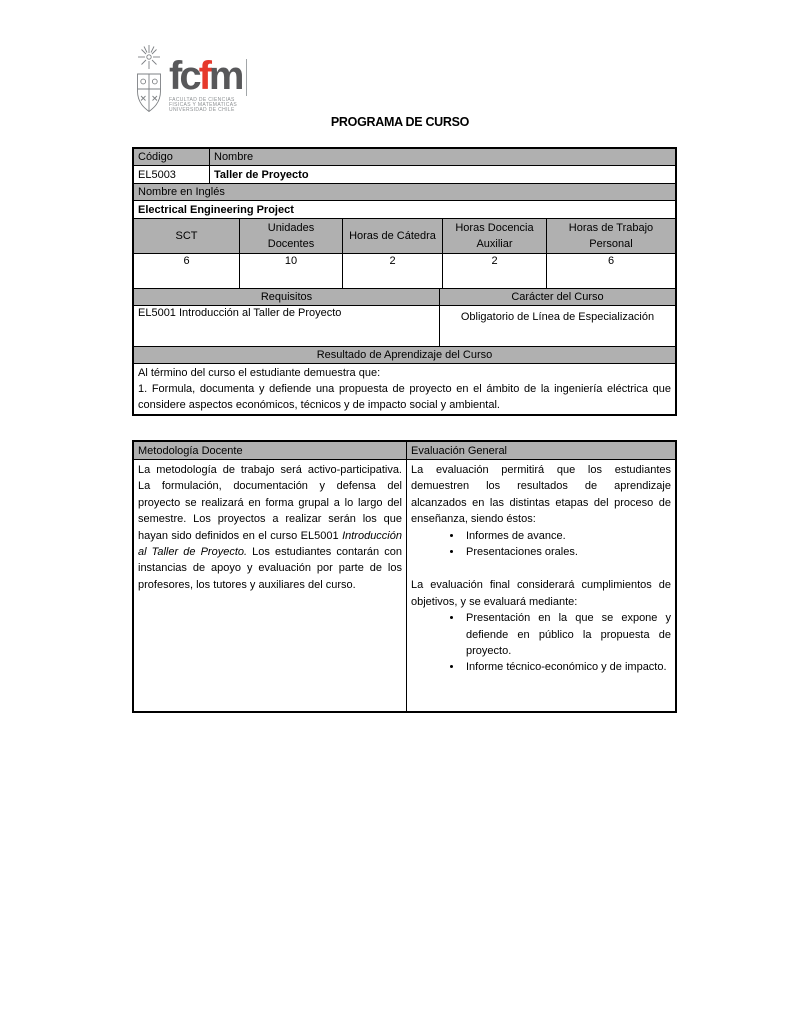 The height and width of the screenshot is (1035, 800). Describe the element at coordinates (611, 261) in the screenshot. I see `horas-trabajo-value-cell: 6` at that location.